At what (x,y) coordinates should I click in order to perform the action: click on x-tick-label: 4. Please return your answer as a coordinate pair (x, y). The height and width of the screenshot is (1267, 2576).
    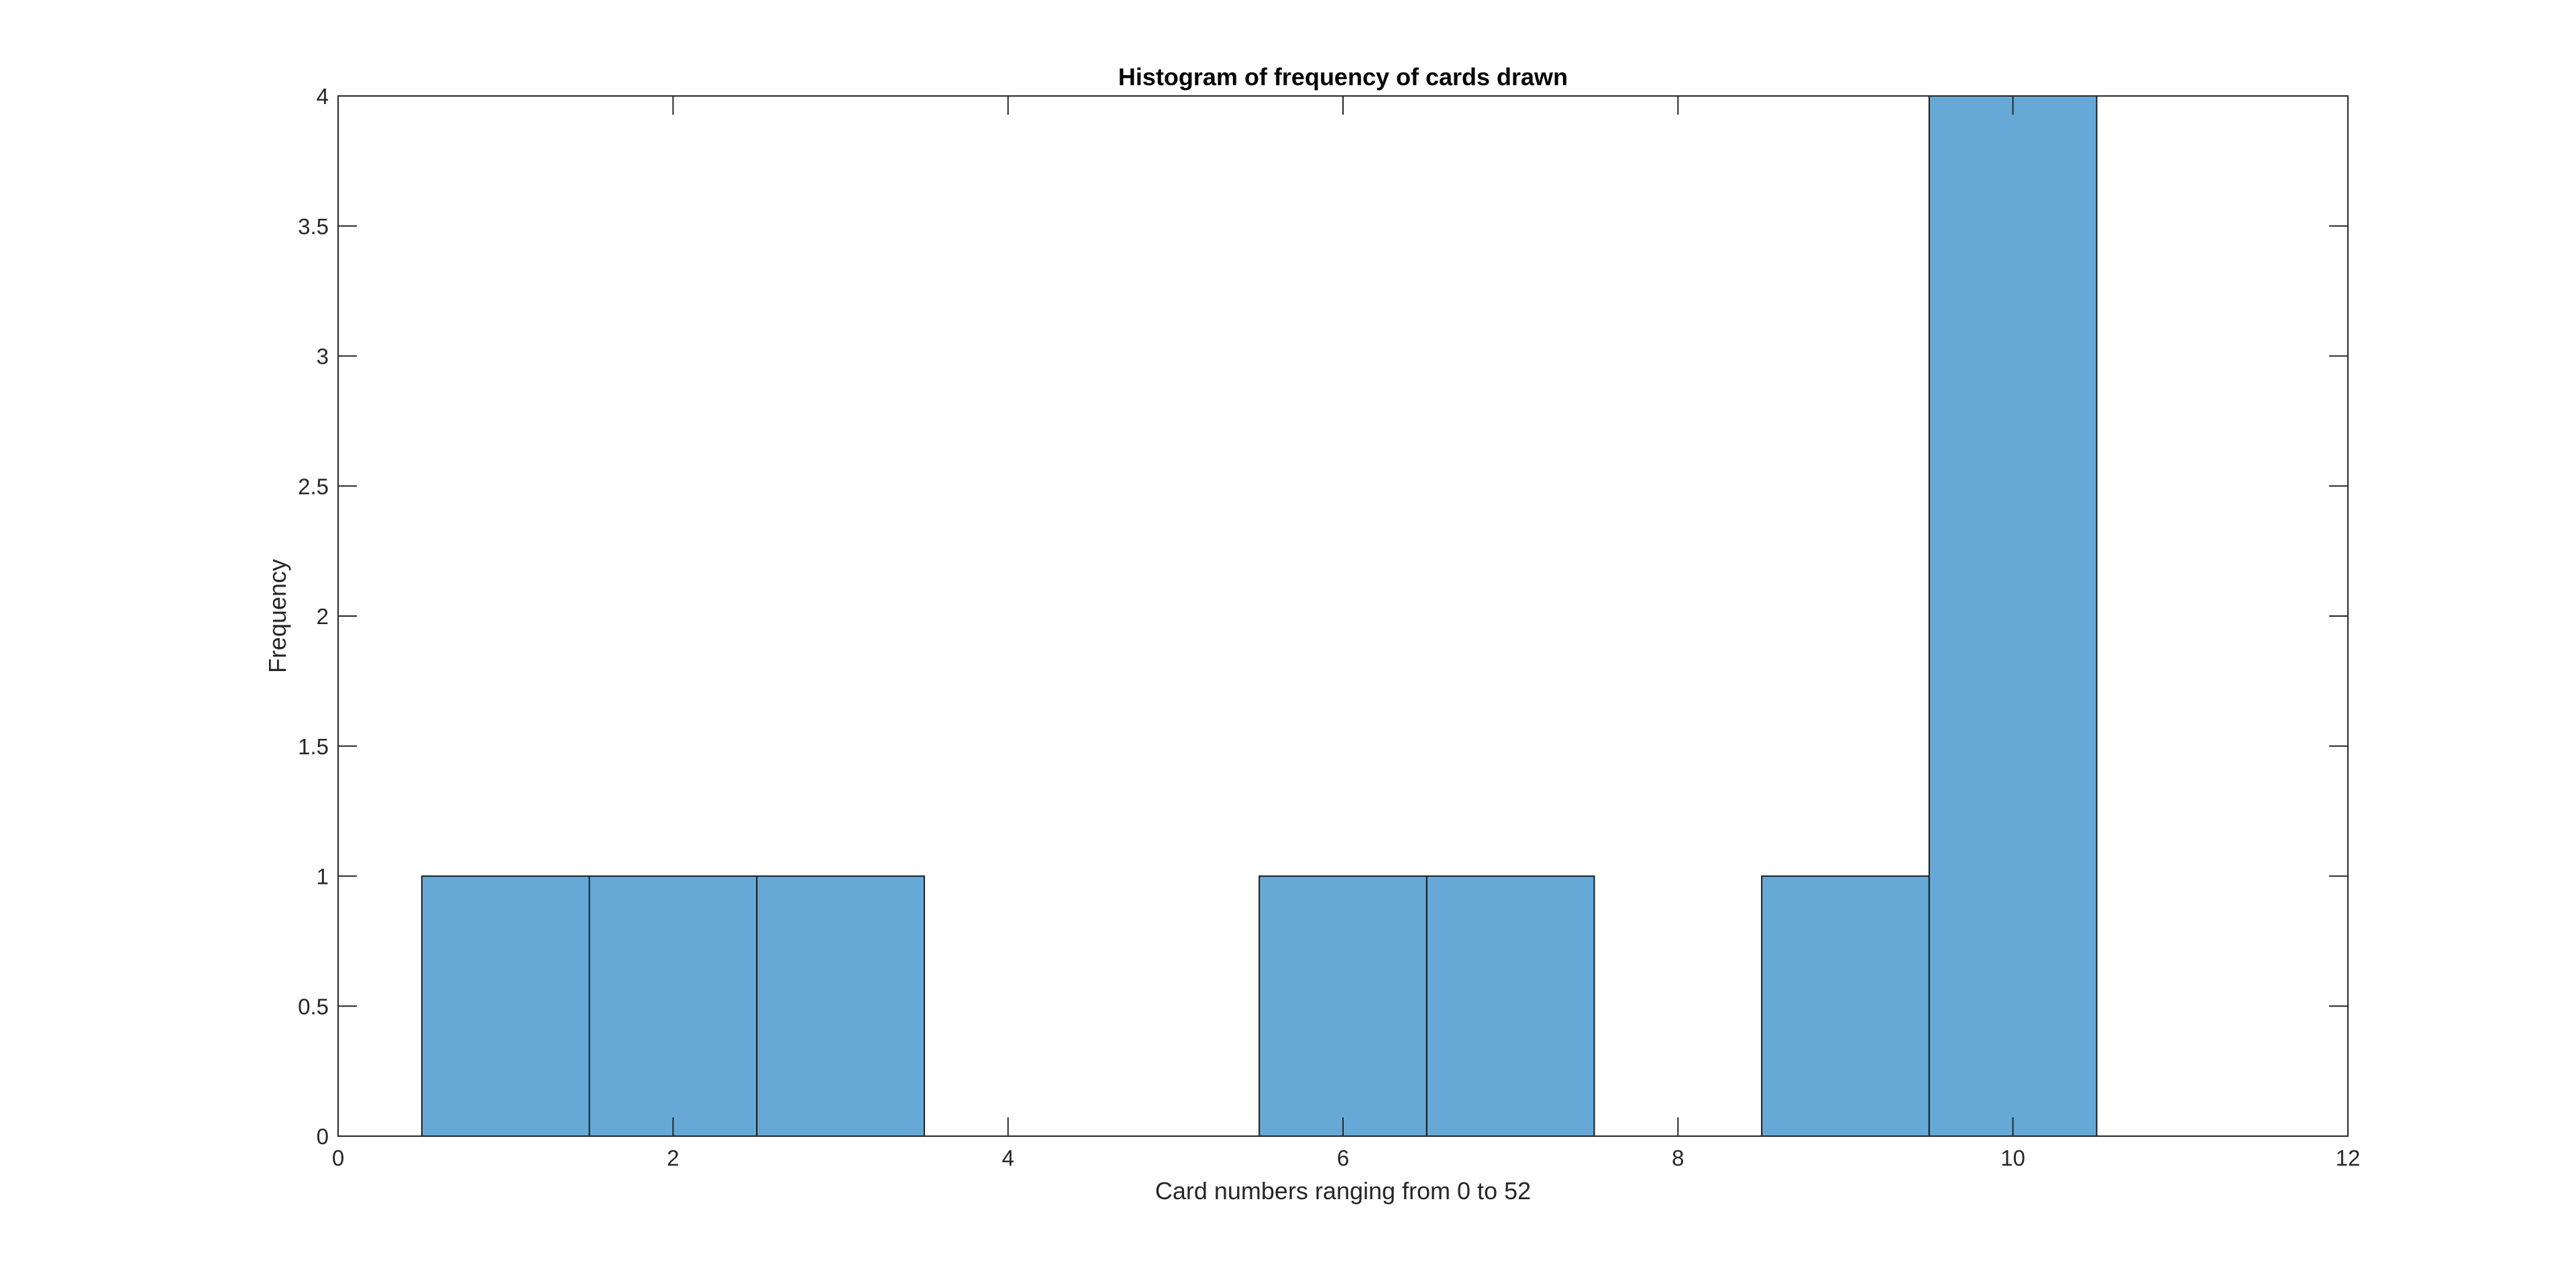
    Looking at the image, I should click on (1008, 1158).